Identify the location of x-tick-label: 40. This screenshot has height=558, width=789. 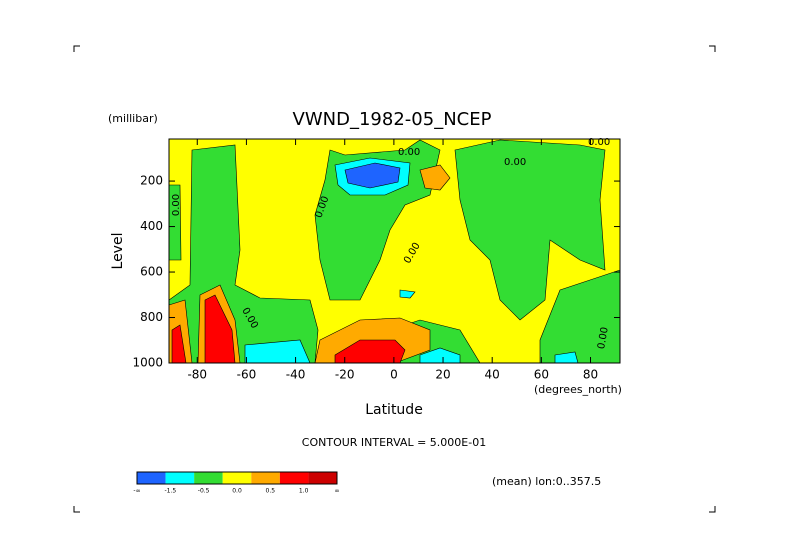
(492, 375).